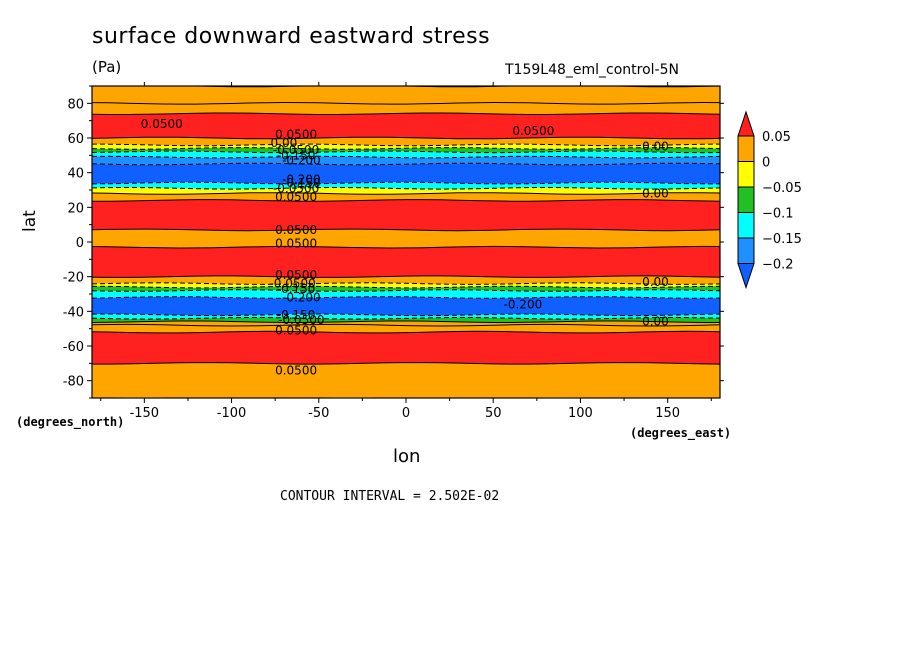 The width and height of the screenshot is (904, 654). I want to click on colorbar-top-arrow, so click(746, 123).